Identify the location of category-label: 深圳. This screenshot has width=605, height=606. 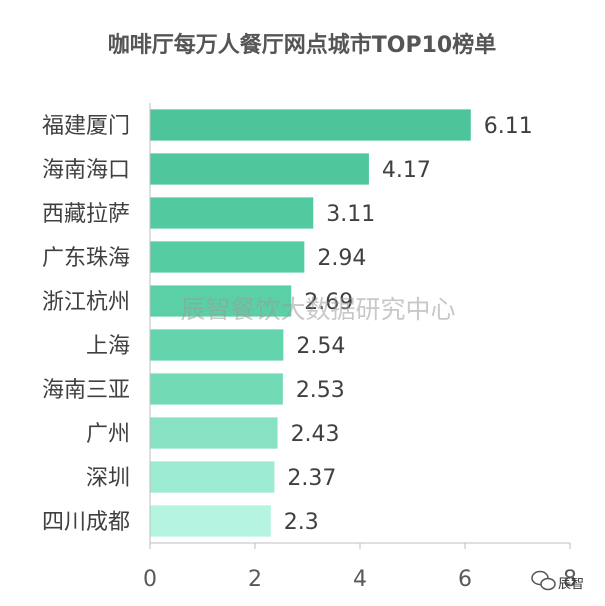
(108, 478).